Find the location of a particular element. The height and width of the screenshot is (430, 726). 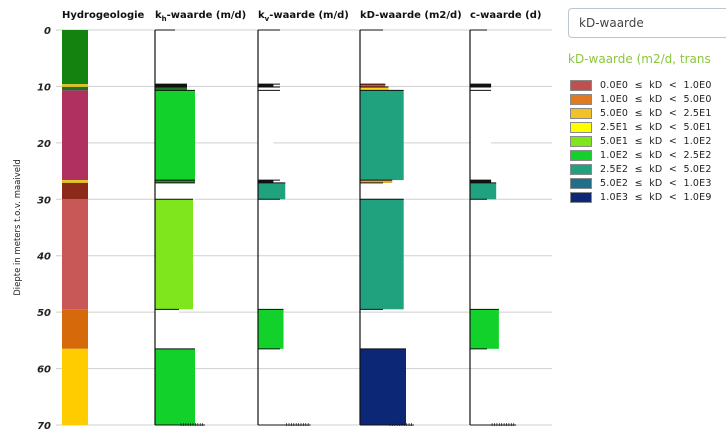

legend-item: 5.0E2 ≤ kD < 1.0E3 is located at coordinates (645, 183).